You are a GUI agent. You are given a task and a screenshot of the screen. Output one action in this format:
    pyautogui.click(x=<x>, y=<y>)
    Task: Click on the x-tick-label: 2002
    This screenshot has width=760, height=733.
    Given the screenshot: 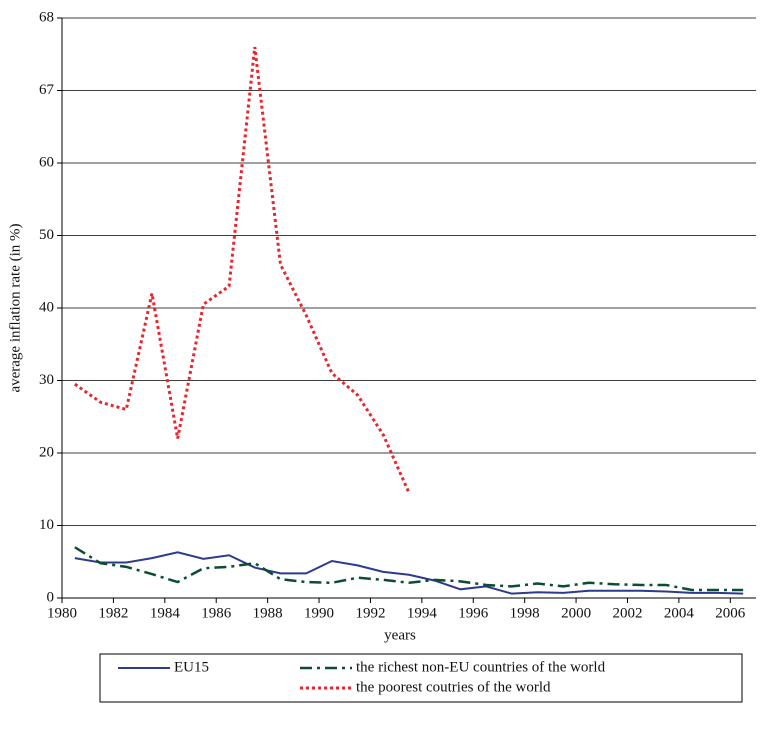 What is the action you would take?
    pyautogui.click(x=627, y=613)
    